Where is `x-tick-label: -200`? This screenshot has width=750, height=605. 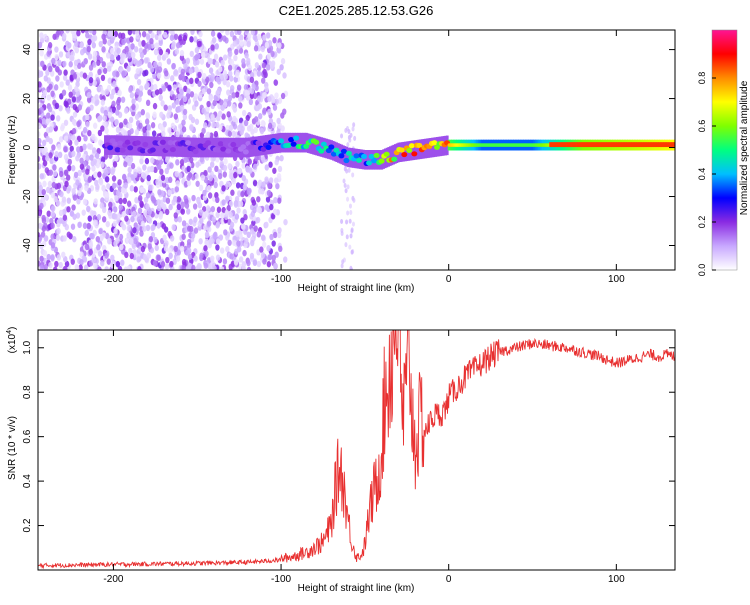 x-tick-label: -200 is located at coordinates (113, 579).